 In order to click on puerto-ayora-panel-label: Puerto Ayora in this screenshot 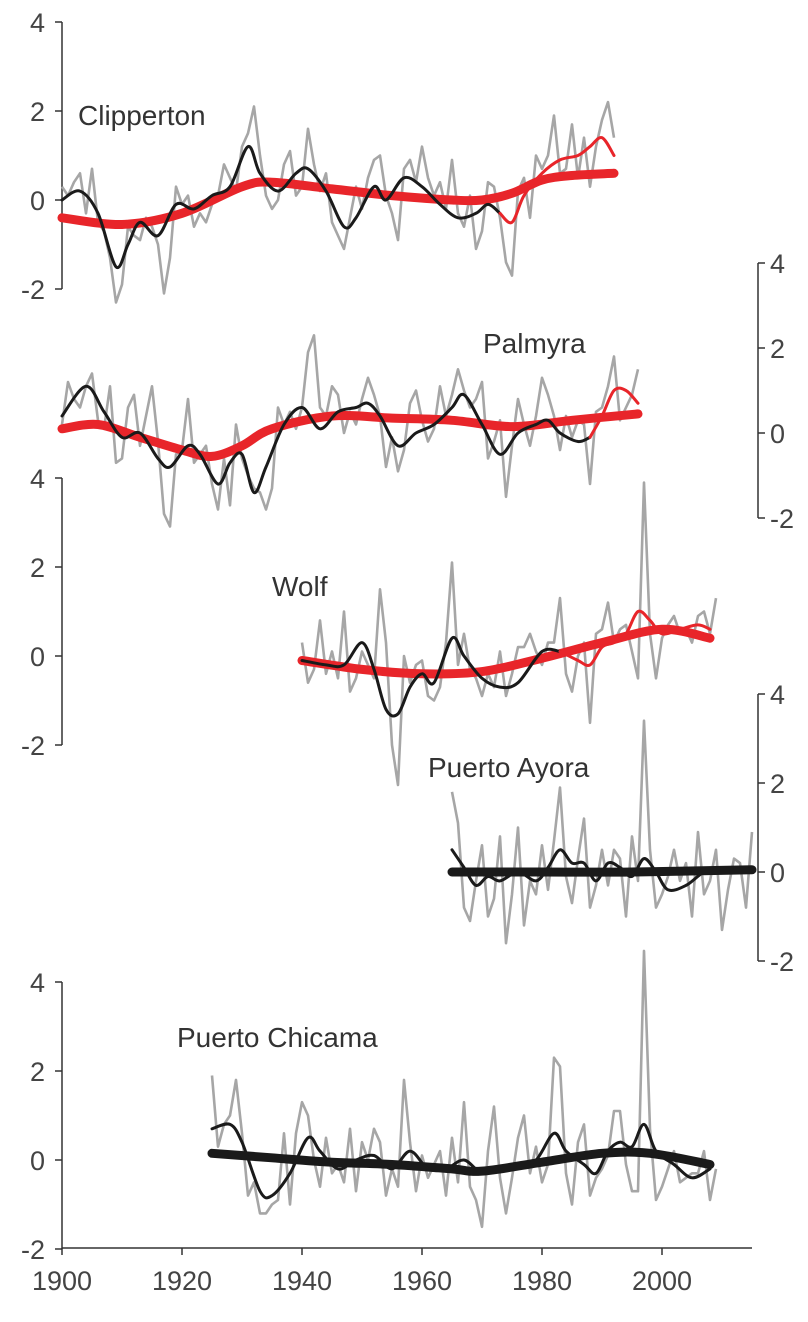, I will do `click(509, 767)`.